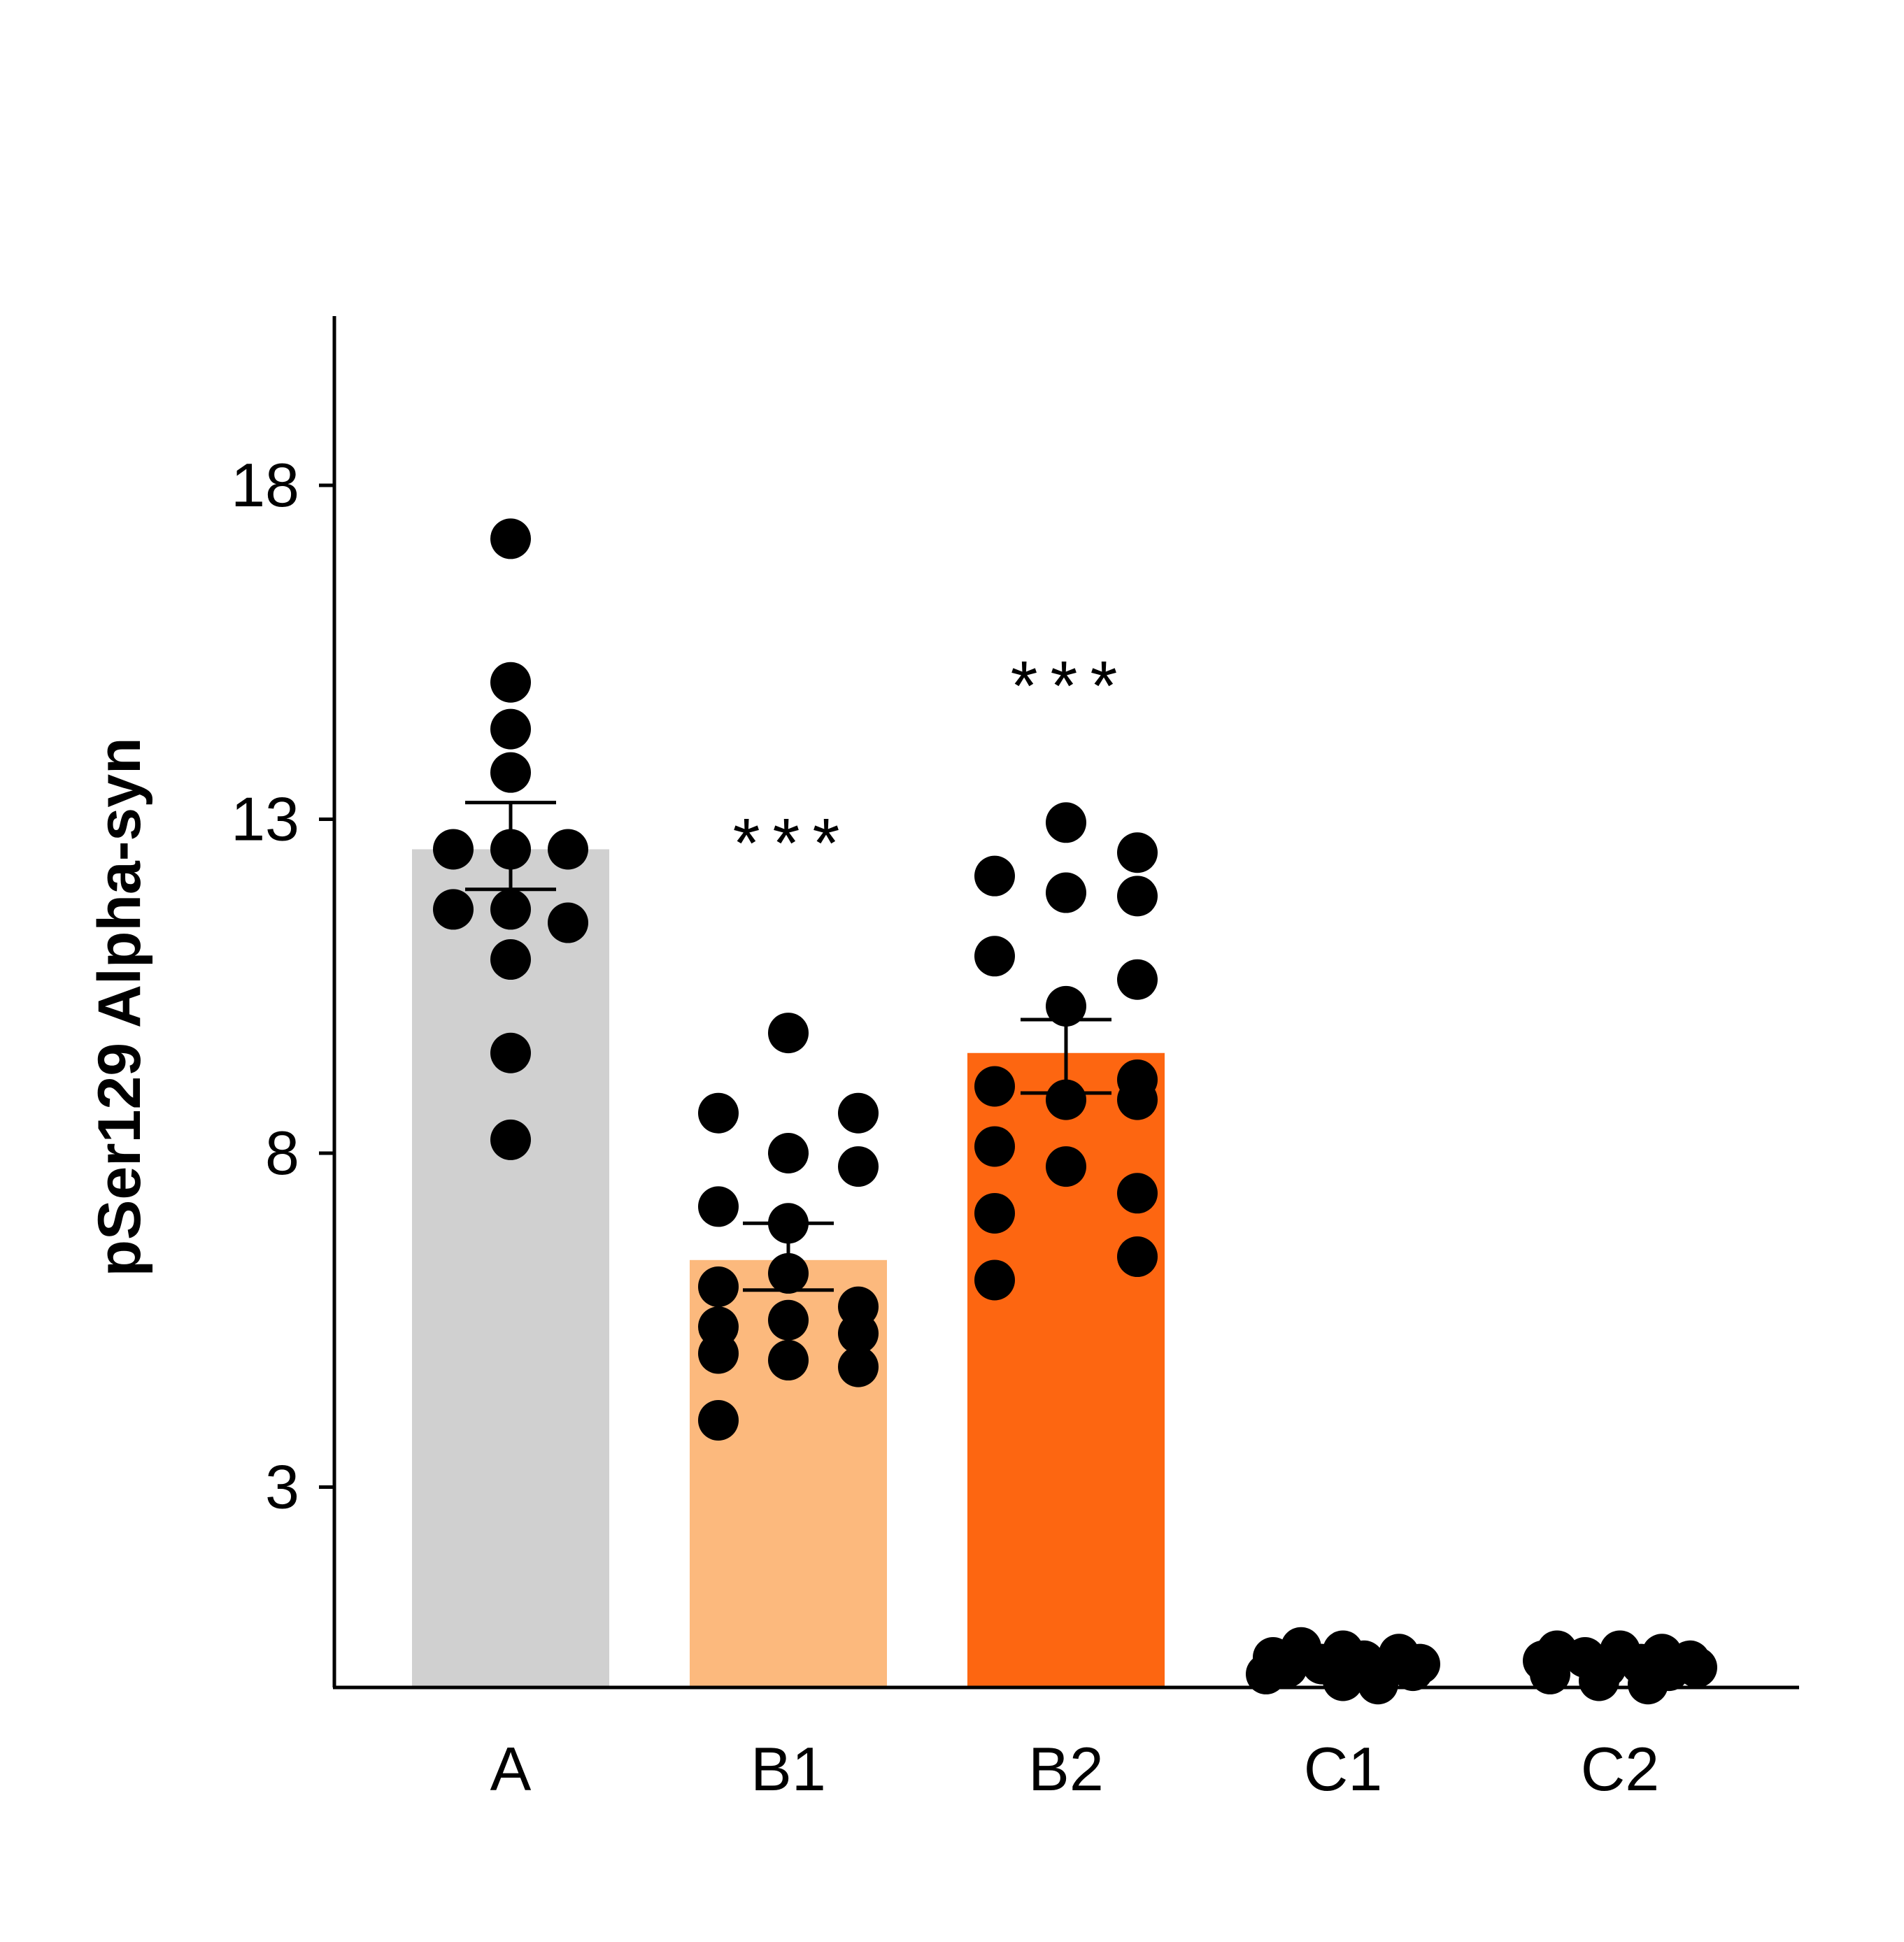 The width and height of the screenshot is (1904, 1942). What do you see at coordinates (282, 1487) in the screenshot?
I see `y-tick-label-3: 3` at bounding box center [282, 1487].